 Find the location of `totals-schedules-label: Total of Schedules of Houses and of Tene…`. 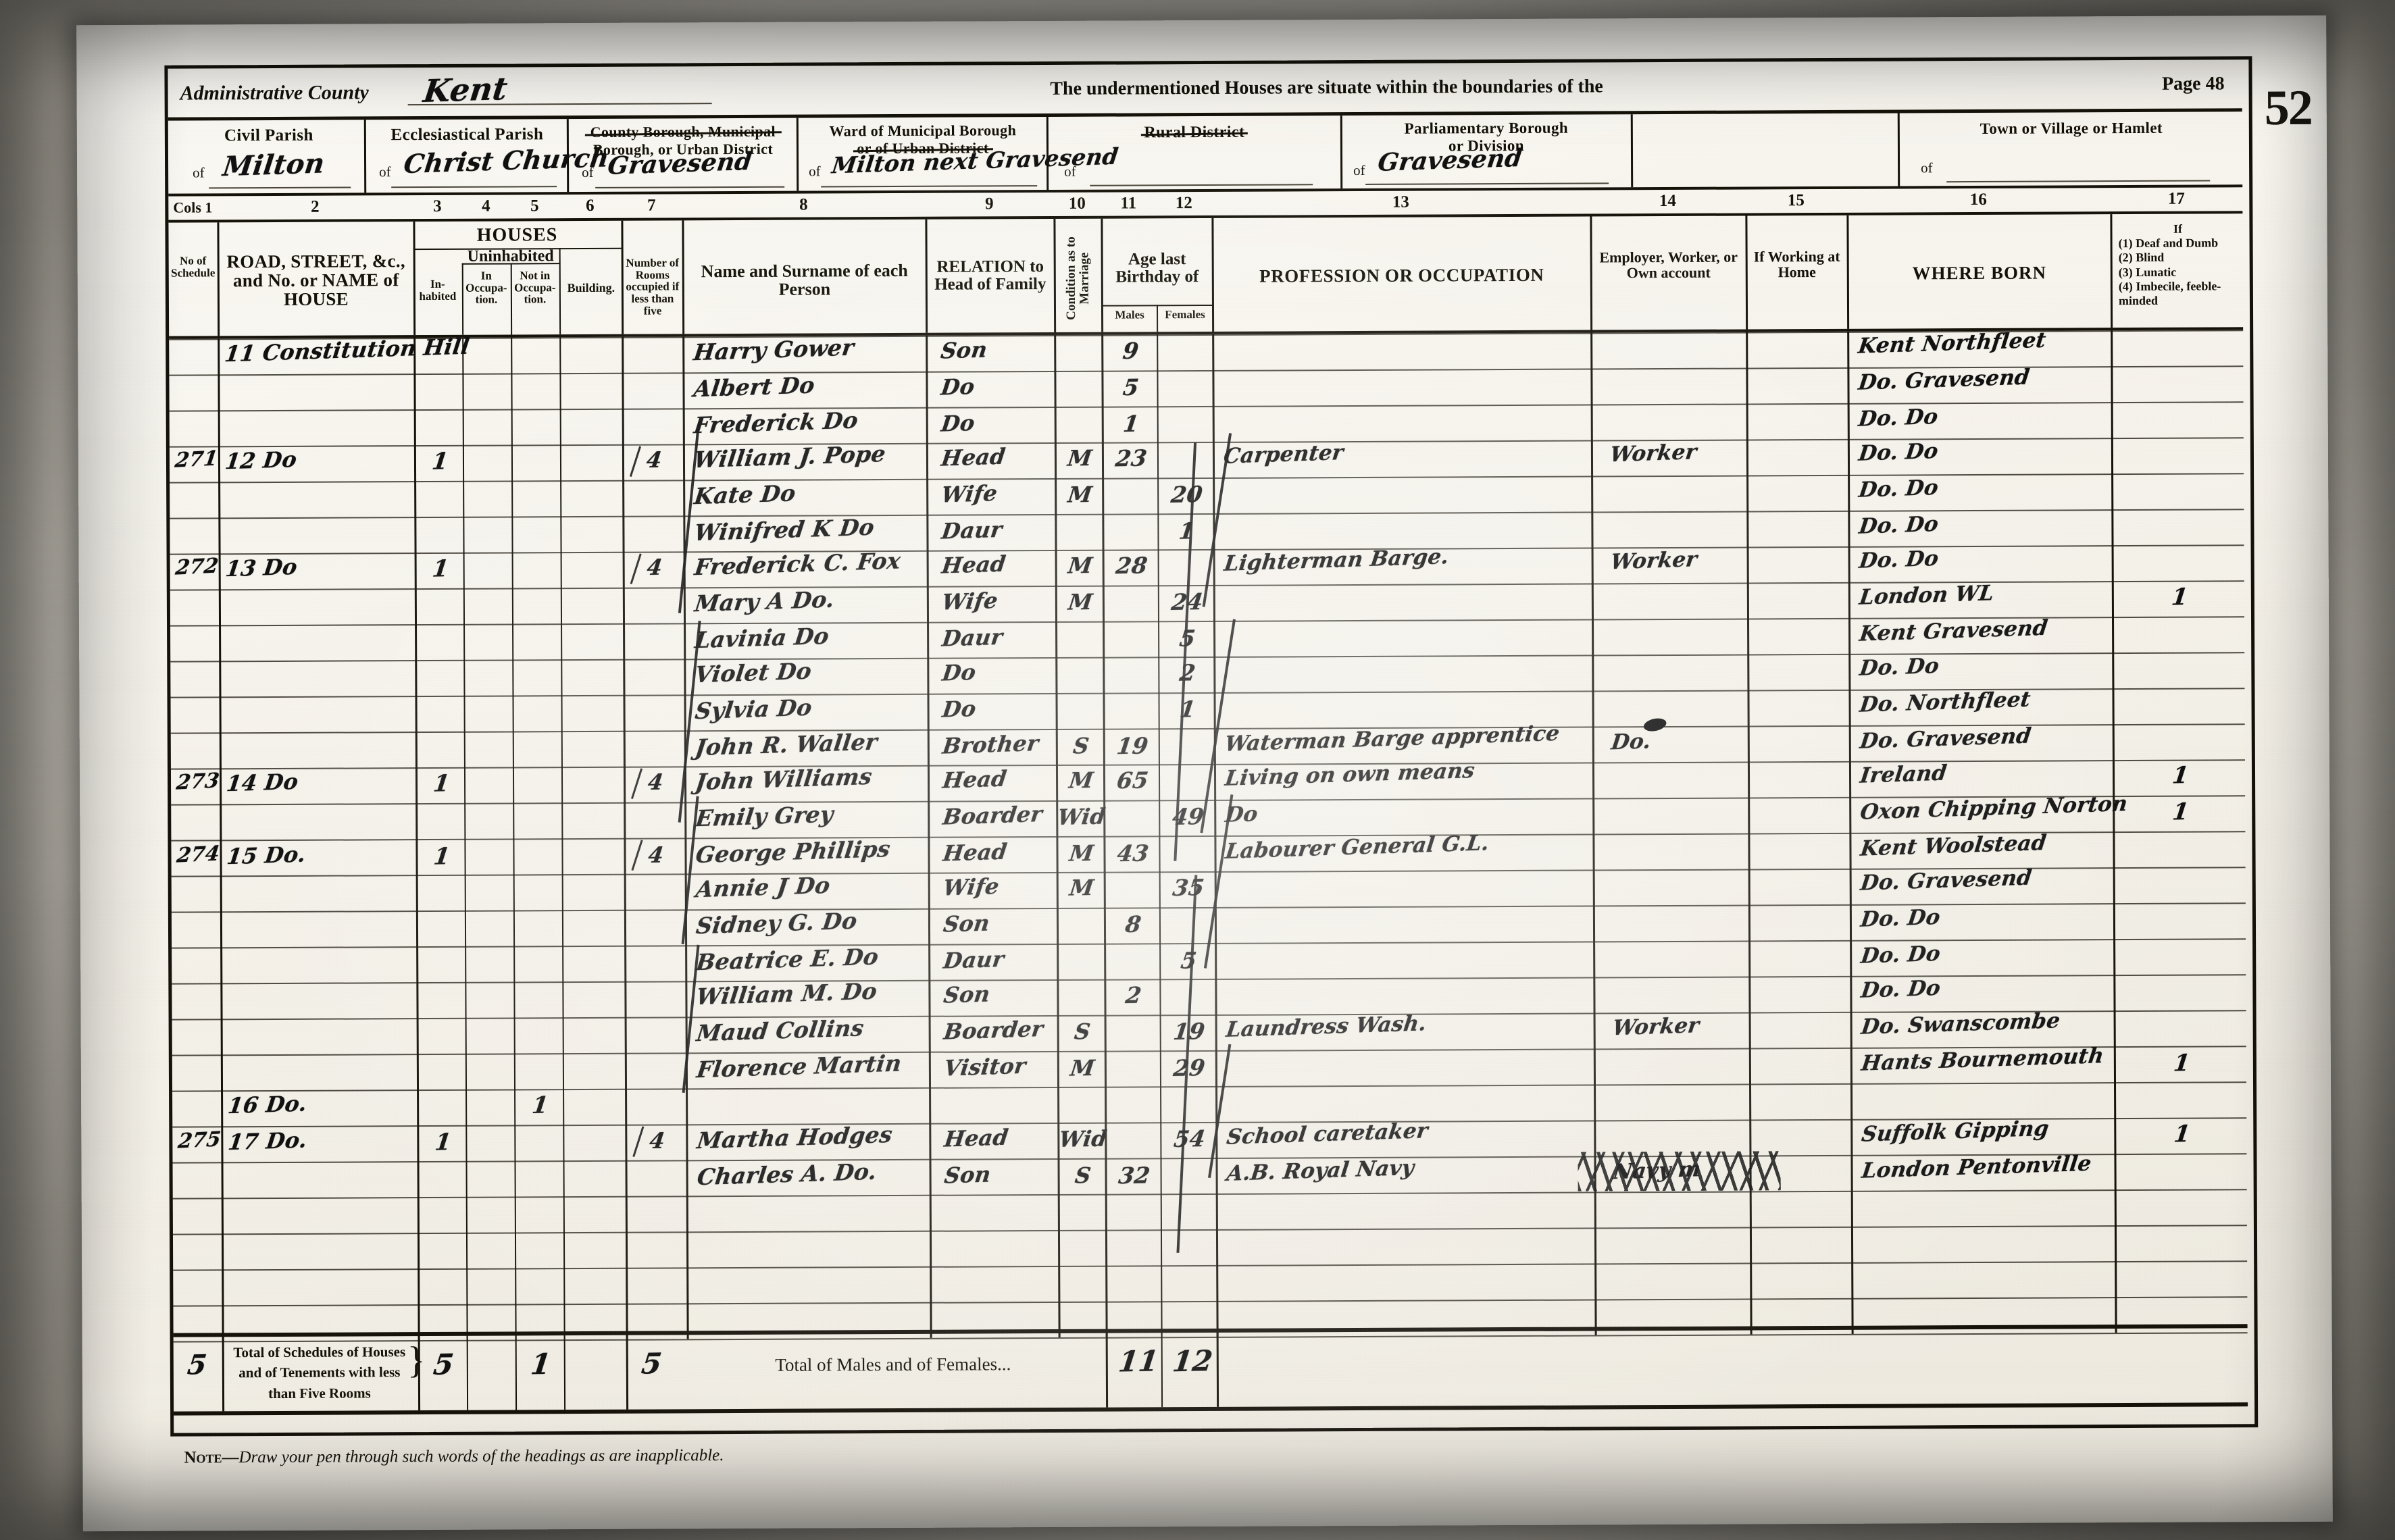

totals-schedules-label: Total of Schedules of Houses and of Tene… is located at coordinates (319, 1372).